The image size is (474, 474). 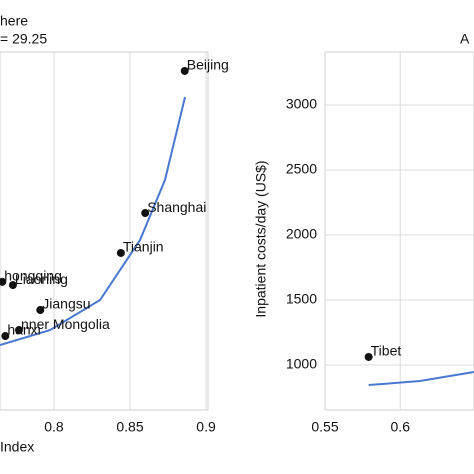 I want to click on x-axis-label: Index, so click(x=17, y=447).